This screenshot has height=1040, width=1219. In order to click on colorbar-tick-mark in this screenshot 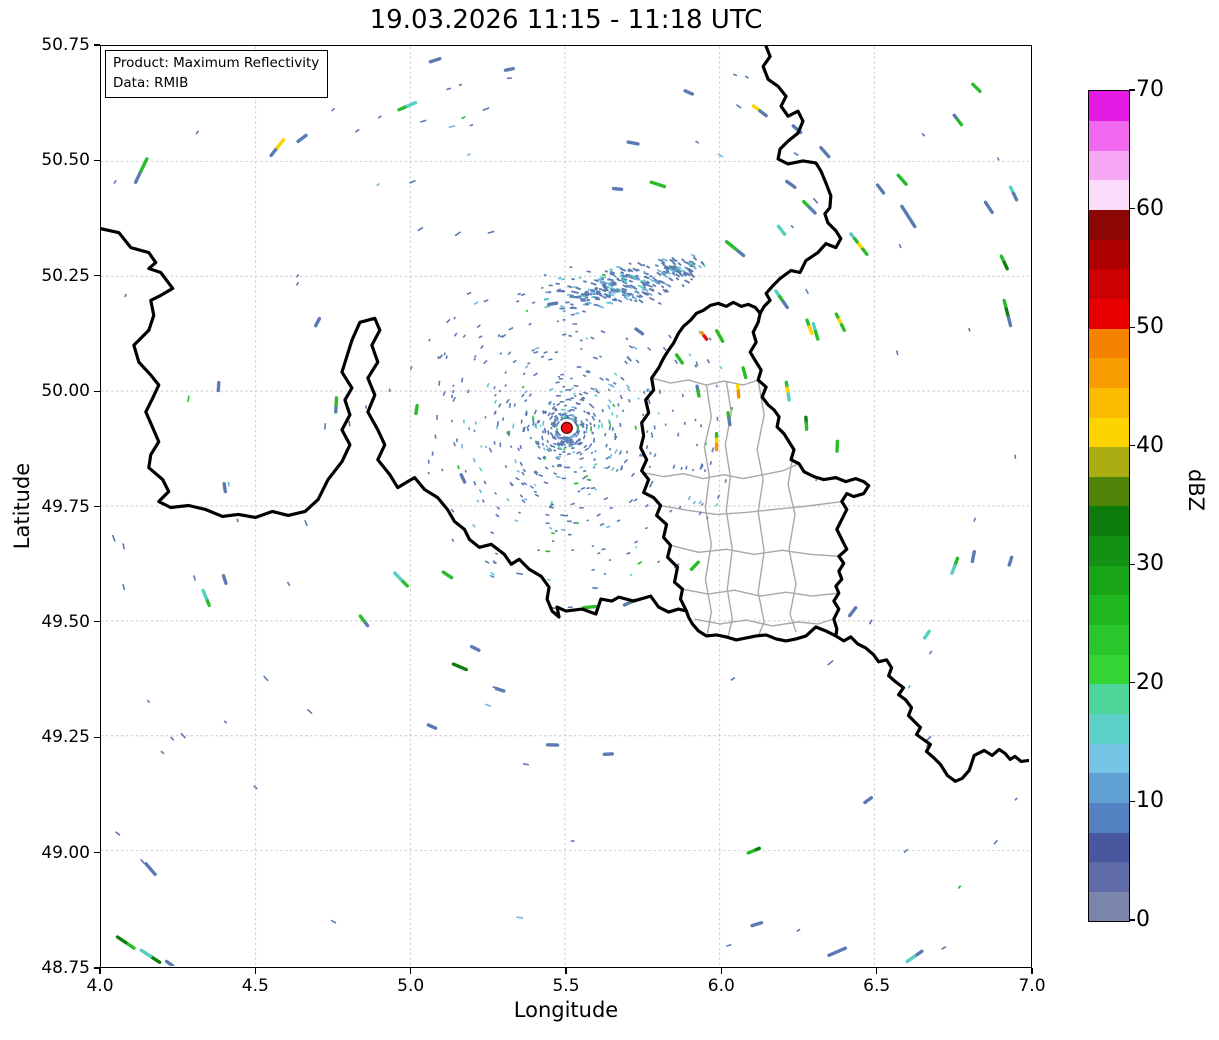, I will do `click(1132, 327)`.